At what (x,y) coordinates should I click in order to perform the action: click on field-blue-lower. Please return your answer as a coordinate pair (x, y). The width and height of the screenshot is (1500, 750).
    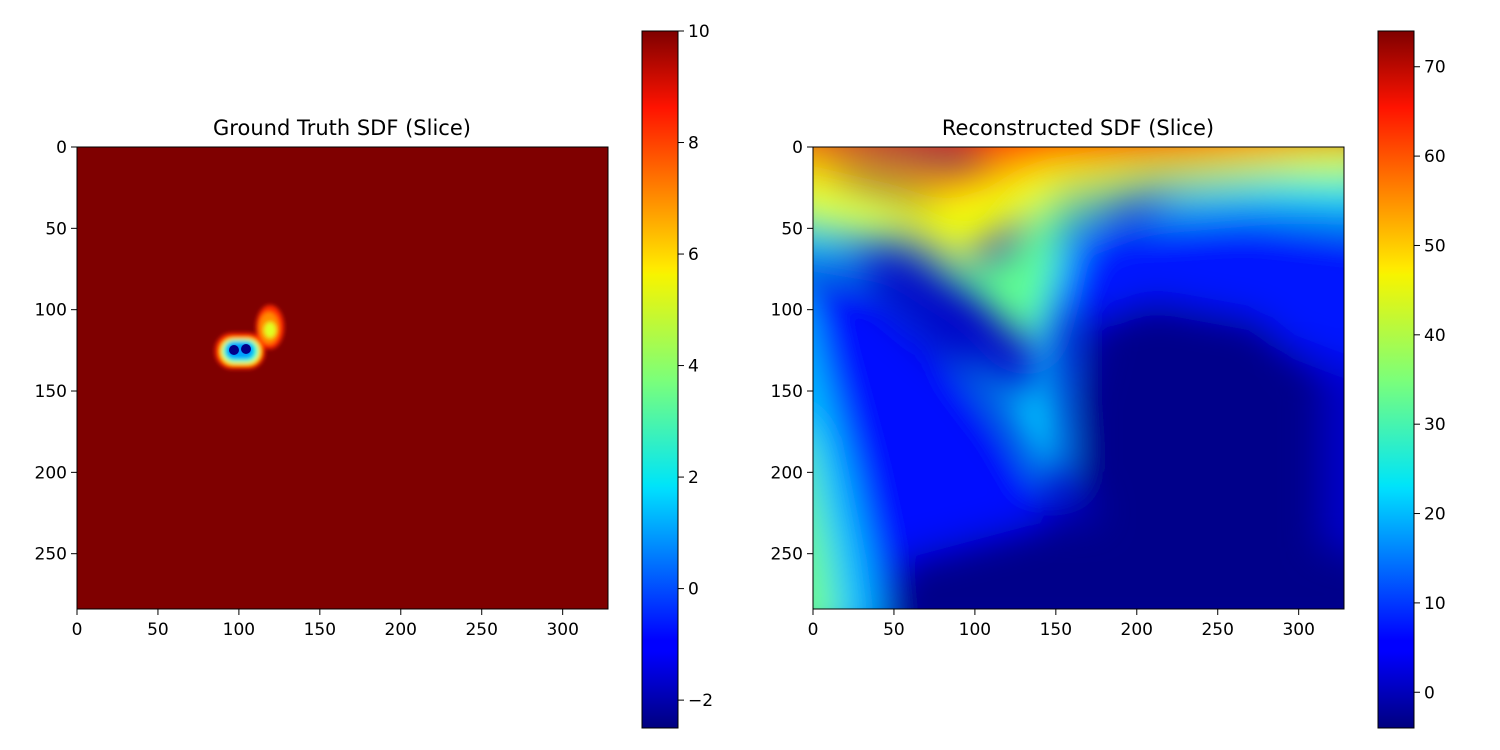
    Looking at the image, I should click on (934, 446).